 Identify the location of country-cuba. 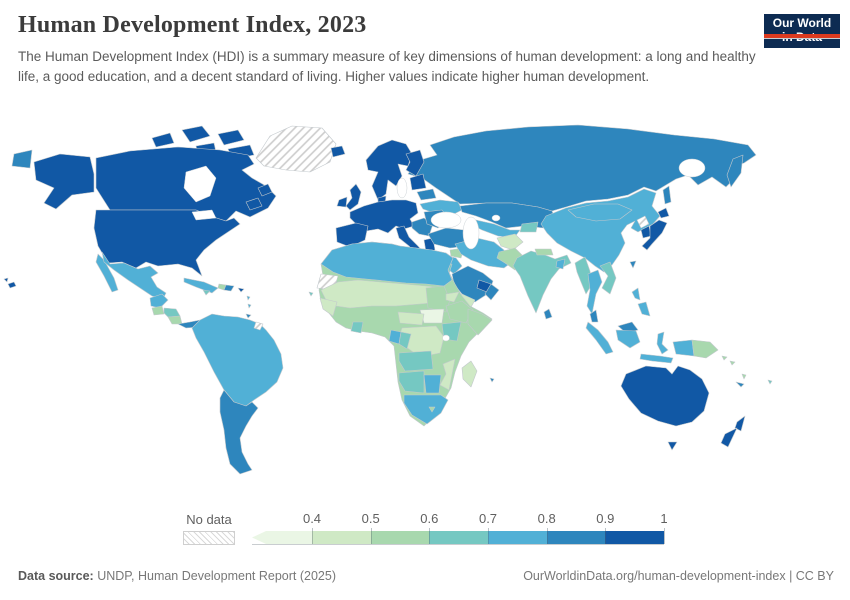
(201, 285).